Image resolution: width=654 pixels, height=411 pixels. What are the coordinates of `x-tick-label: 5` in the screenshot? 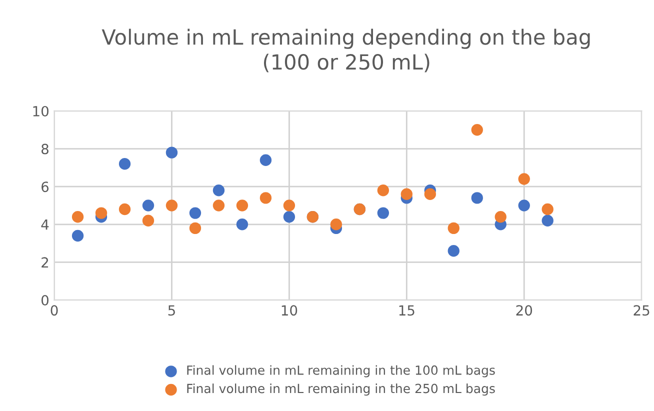 It's located at (171, 310).